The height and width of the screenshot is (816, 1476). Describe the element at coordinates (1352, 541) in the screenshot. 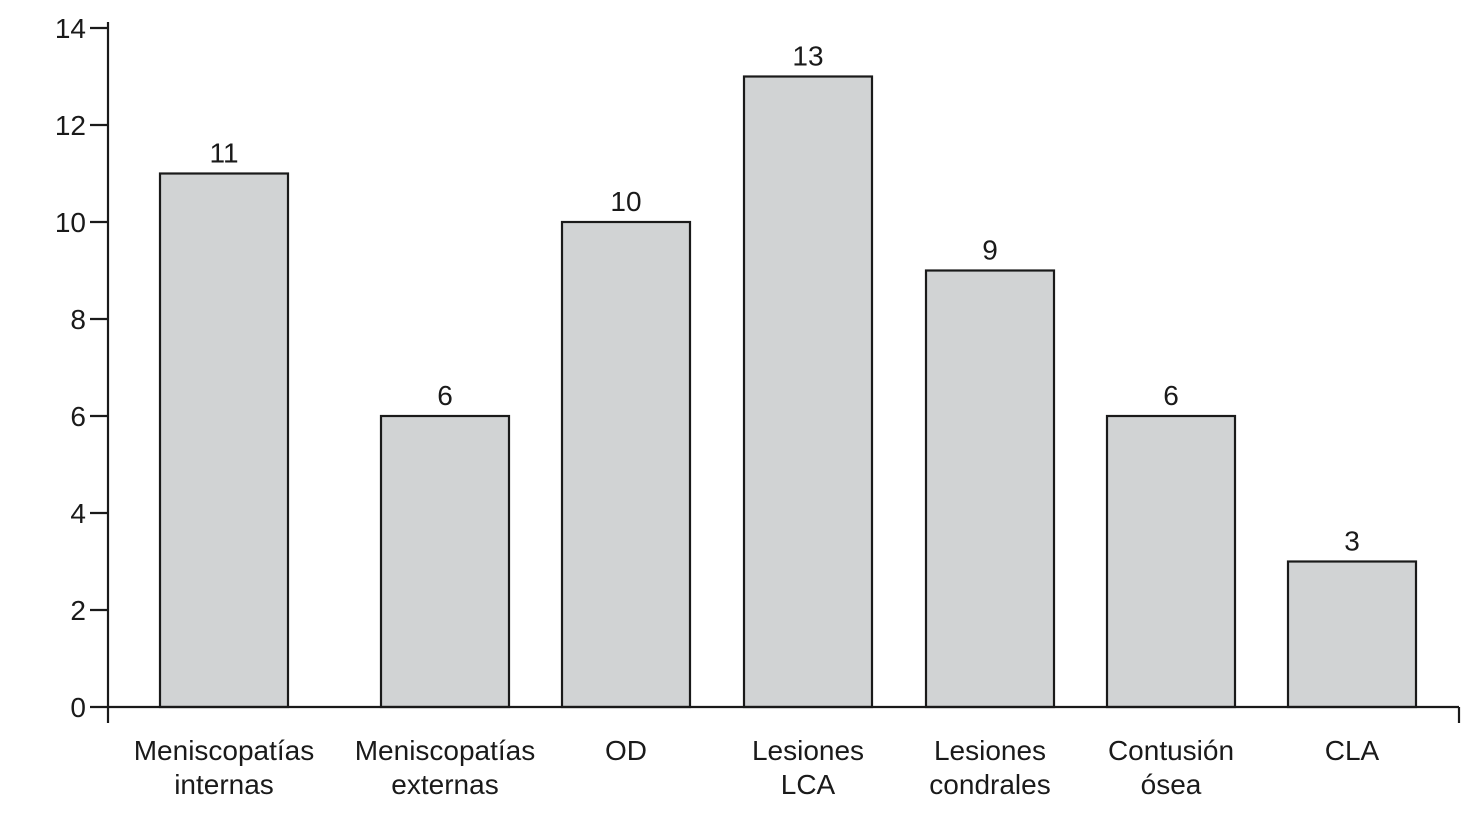

I see `data-label-6: 3` at that location.